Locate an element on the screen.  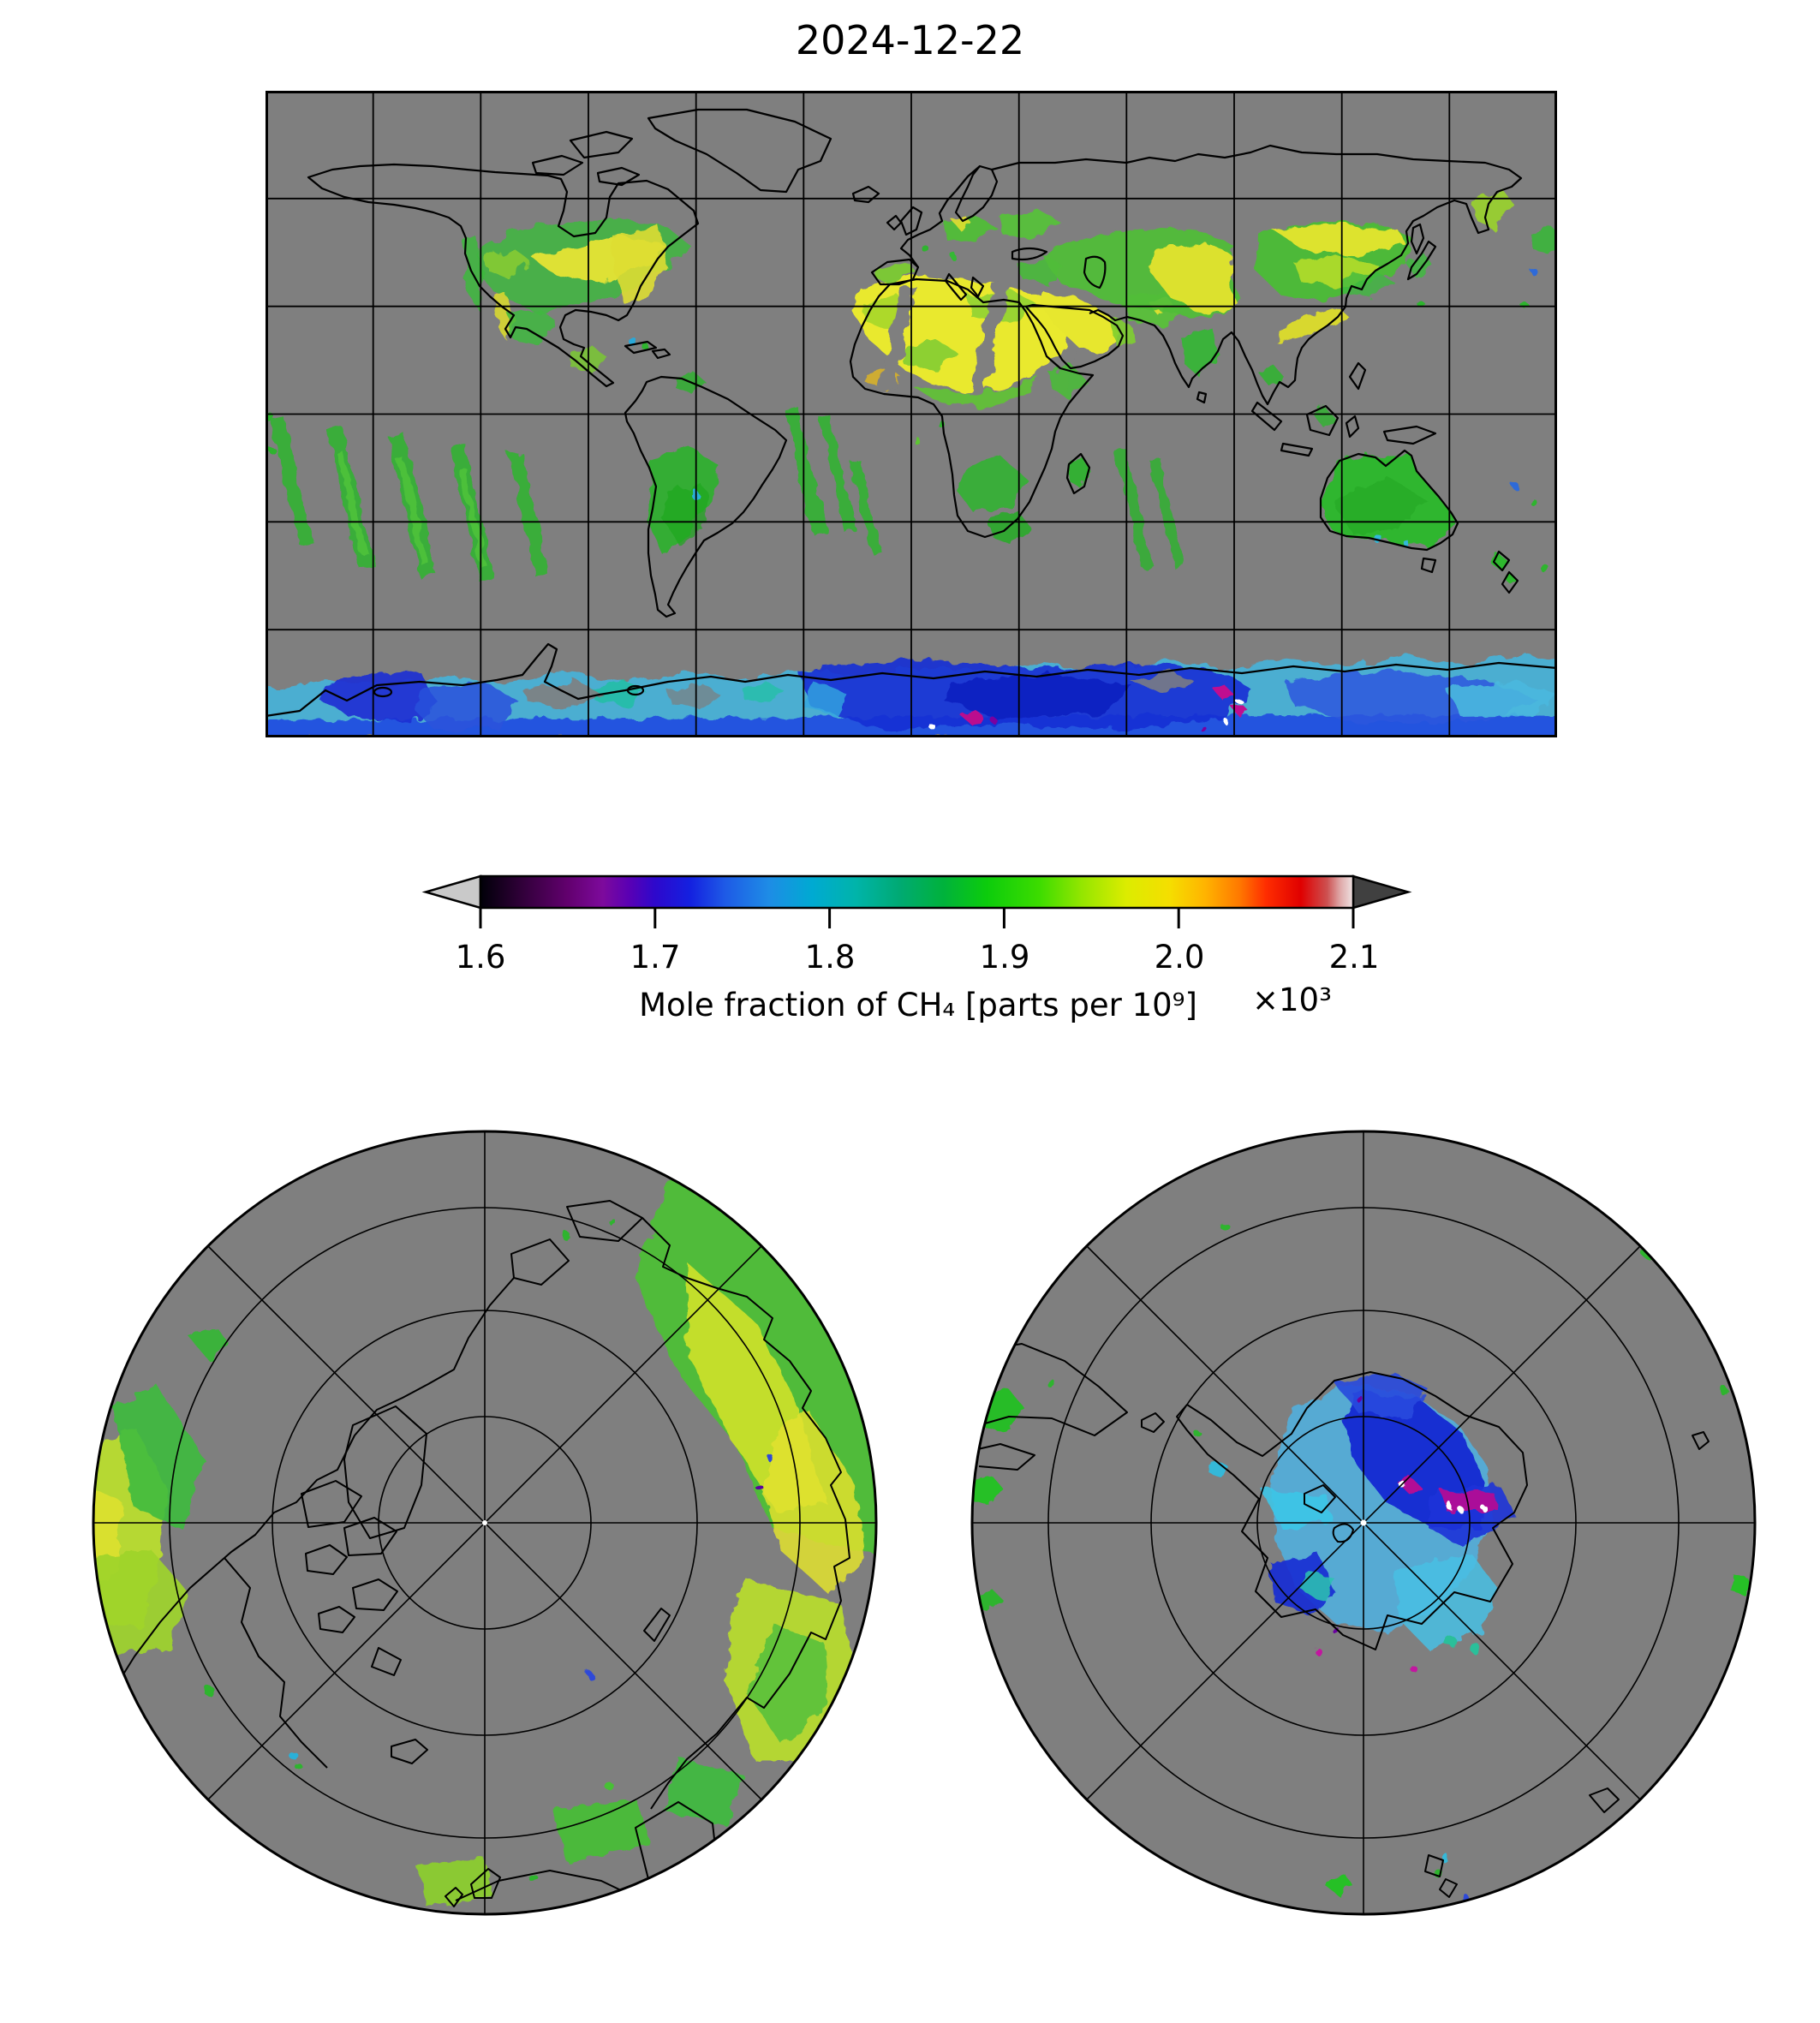
colorbar-gradient is located at coordinates (917, 892).